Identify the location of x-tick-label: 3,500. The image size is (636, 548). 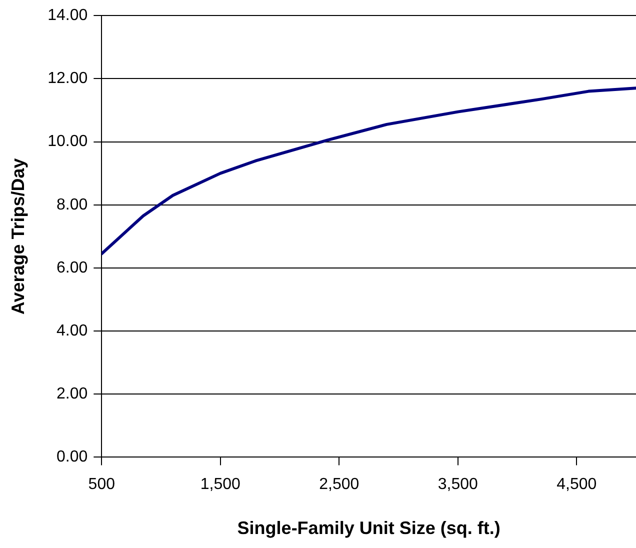
(458, 485).